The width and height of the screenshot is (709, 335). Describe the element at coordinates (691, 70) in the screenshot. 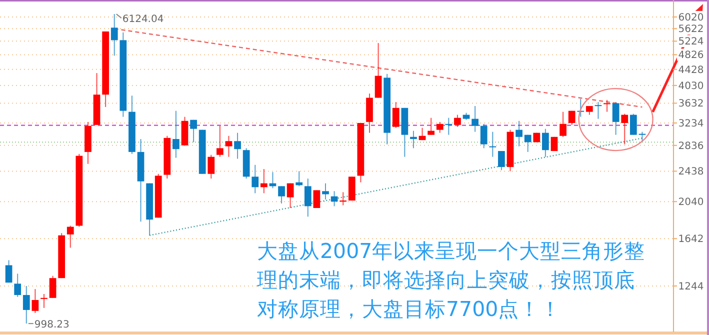

I see `y-tick-label: 4428` at that location.